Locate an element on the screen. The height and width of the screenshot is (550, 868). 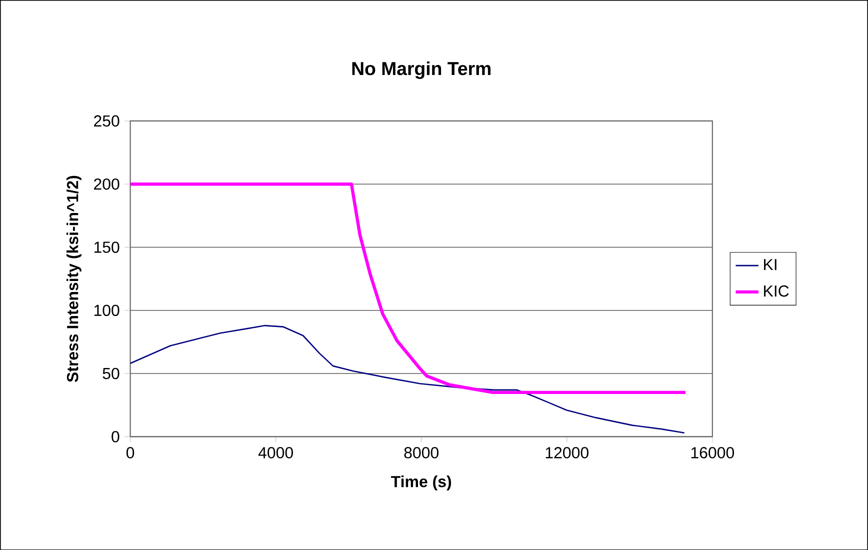
y-tick-label: 50 is located at coordinates (111, 374).